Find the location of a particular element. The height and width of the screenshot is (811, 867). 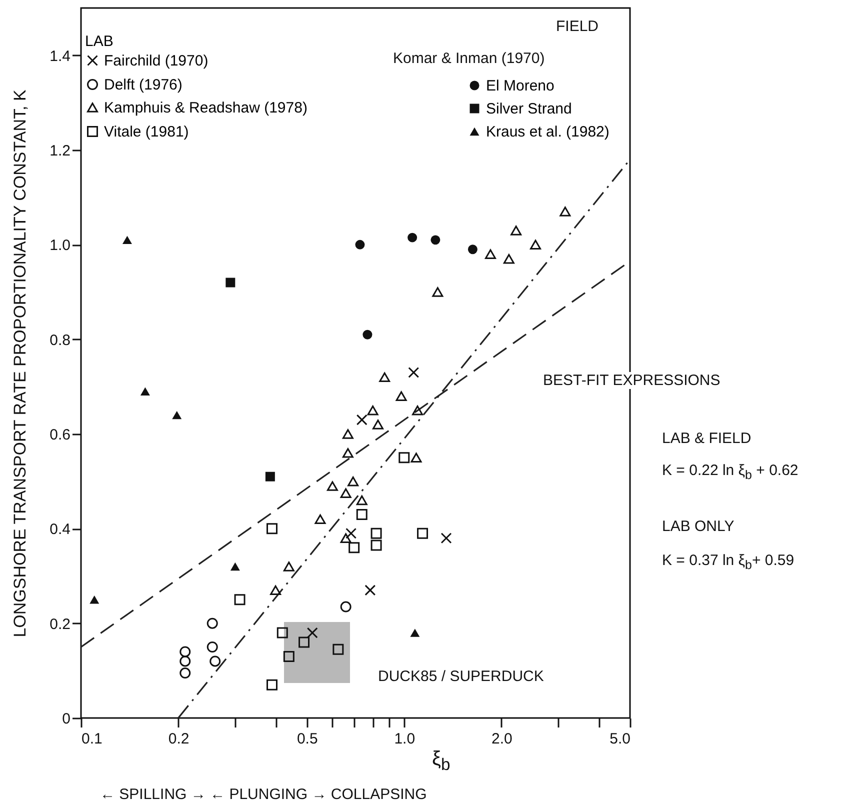

y-tick-label: 1.2 is located at coordinates (60, 151).